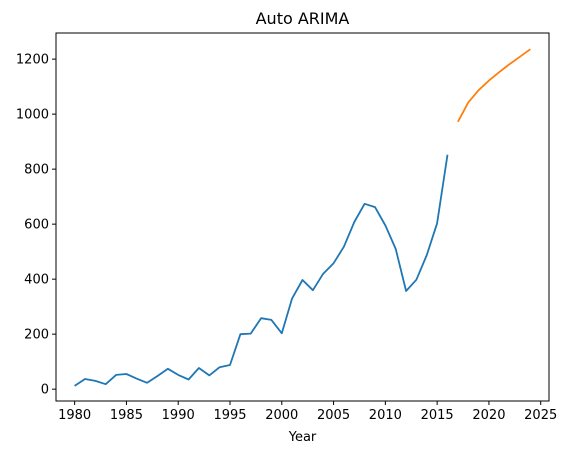  What do you see at coordinates (385, 415) in the screenshot?
I see `x-tick-label: 2010` at bounding box center [385, 415].